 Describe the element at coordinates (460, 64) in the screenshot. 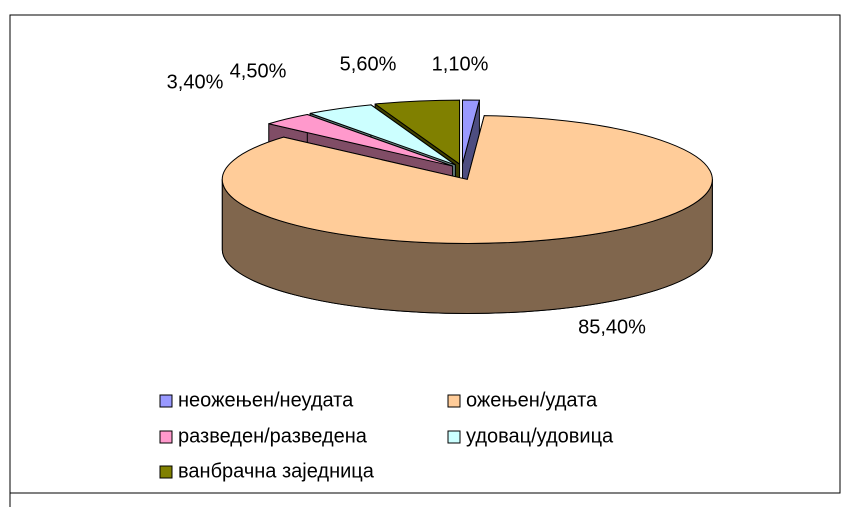

I see `data-label: 1,10%` at that location.